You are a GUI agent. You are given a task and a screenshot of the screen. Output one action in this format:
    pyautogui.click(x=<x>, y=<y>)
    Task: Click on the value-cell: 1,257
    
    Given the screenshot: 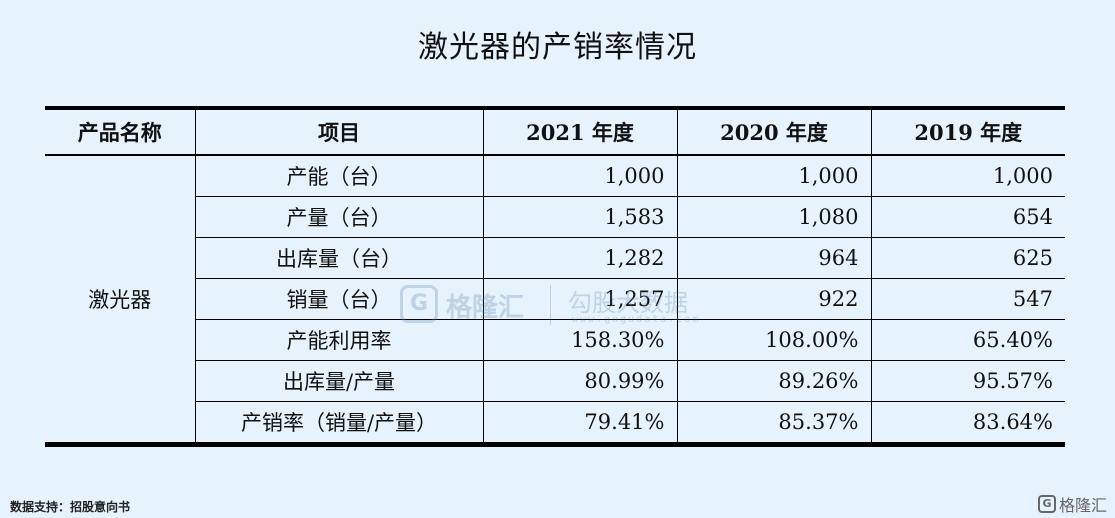 What is the action you would take?
    pyautogui.click(x=580, y=299)
    